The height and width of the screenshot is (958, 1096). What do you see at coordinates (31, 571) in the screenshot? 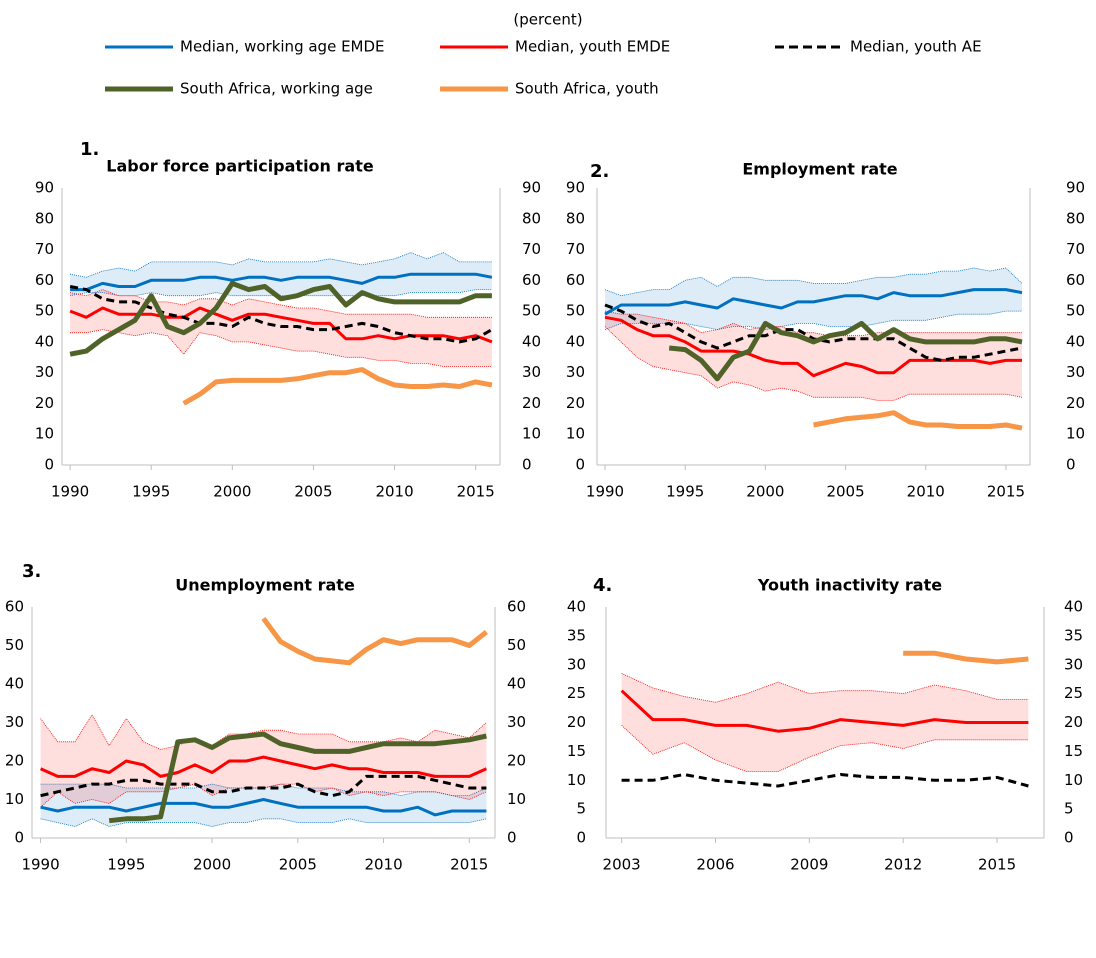
I see `panel-number: 3.` at bounding box center [31, 571].